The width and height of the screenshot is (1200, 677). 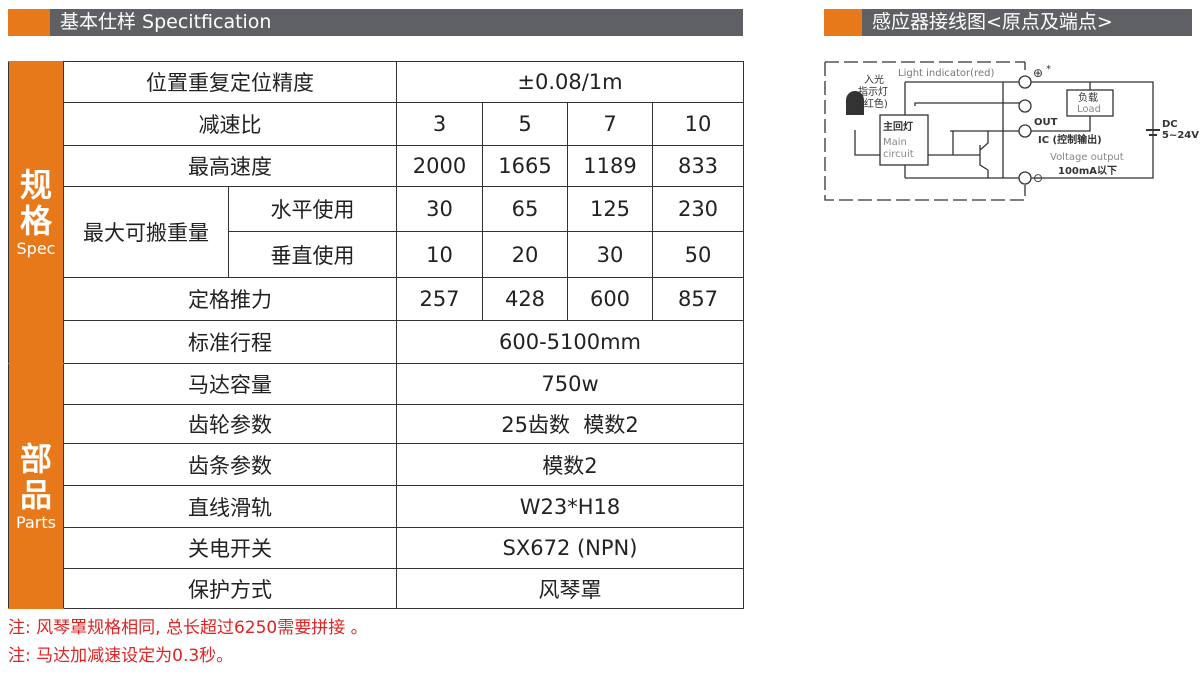 I want to click on wiring-section-header: 感应器接线图<原点及端点>, so click(x=1008, y=22).